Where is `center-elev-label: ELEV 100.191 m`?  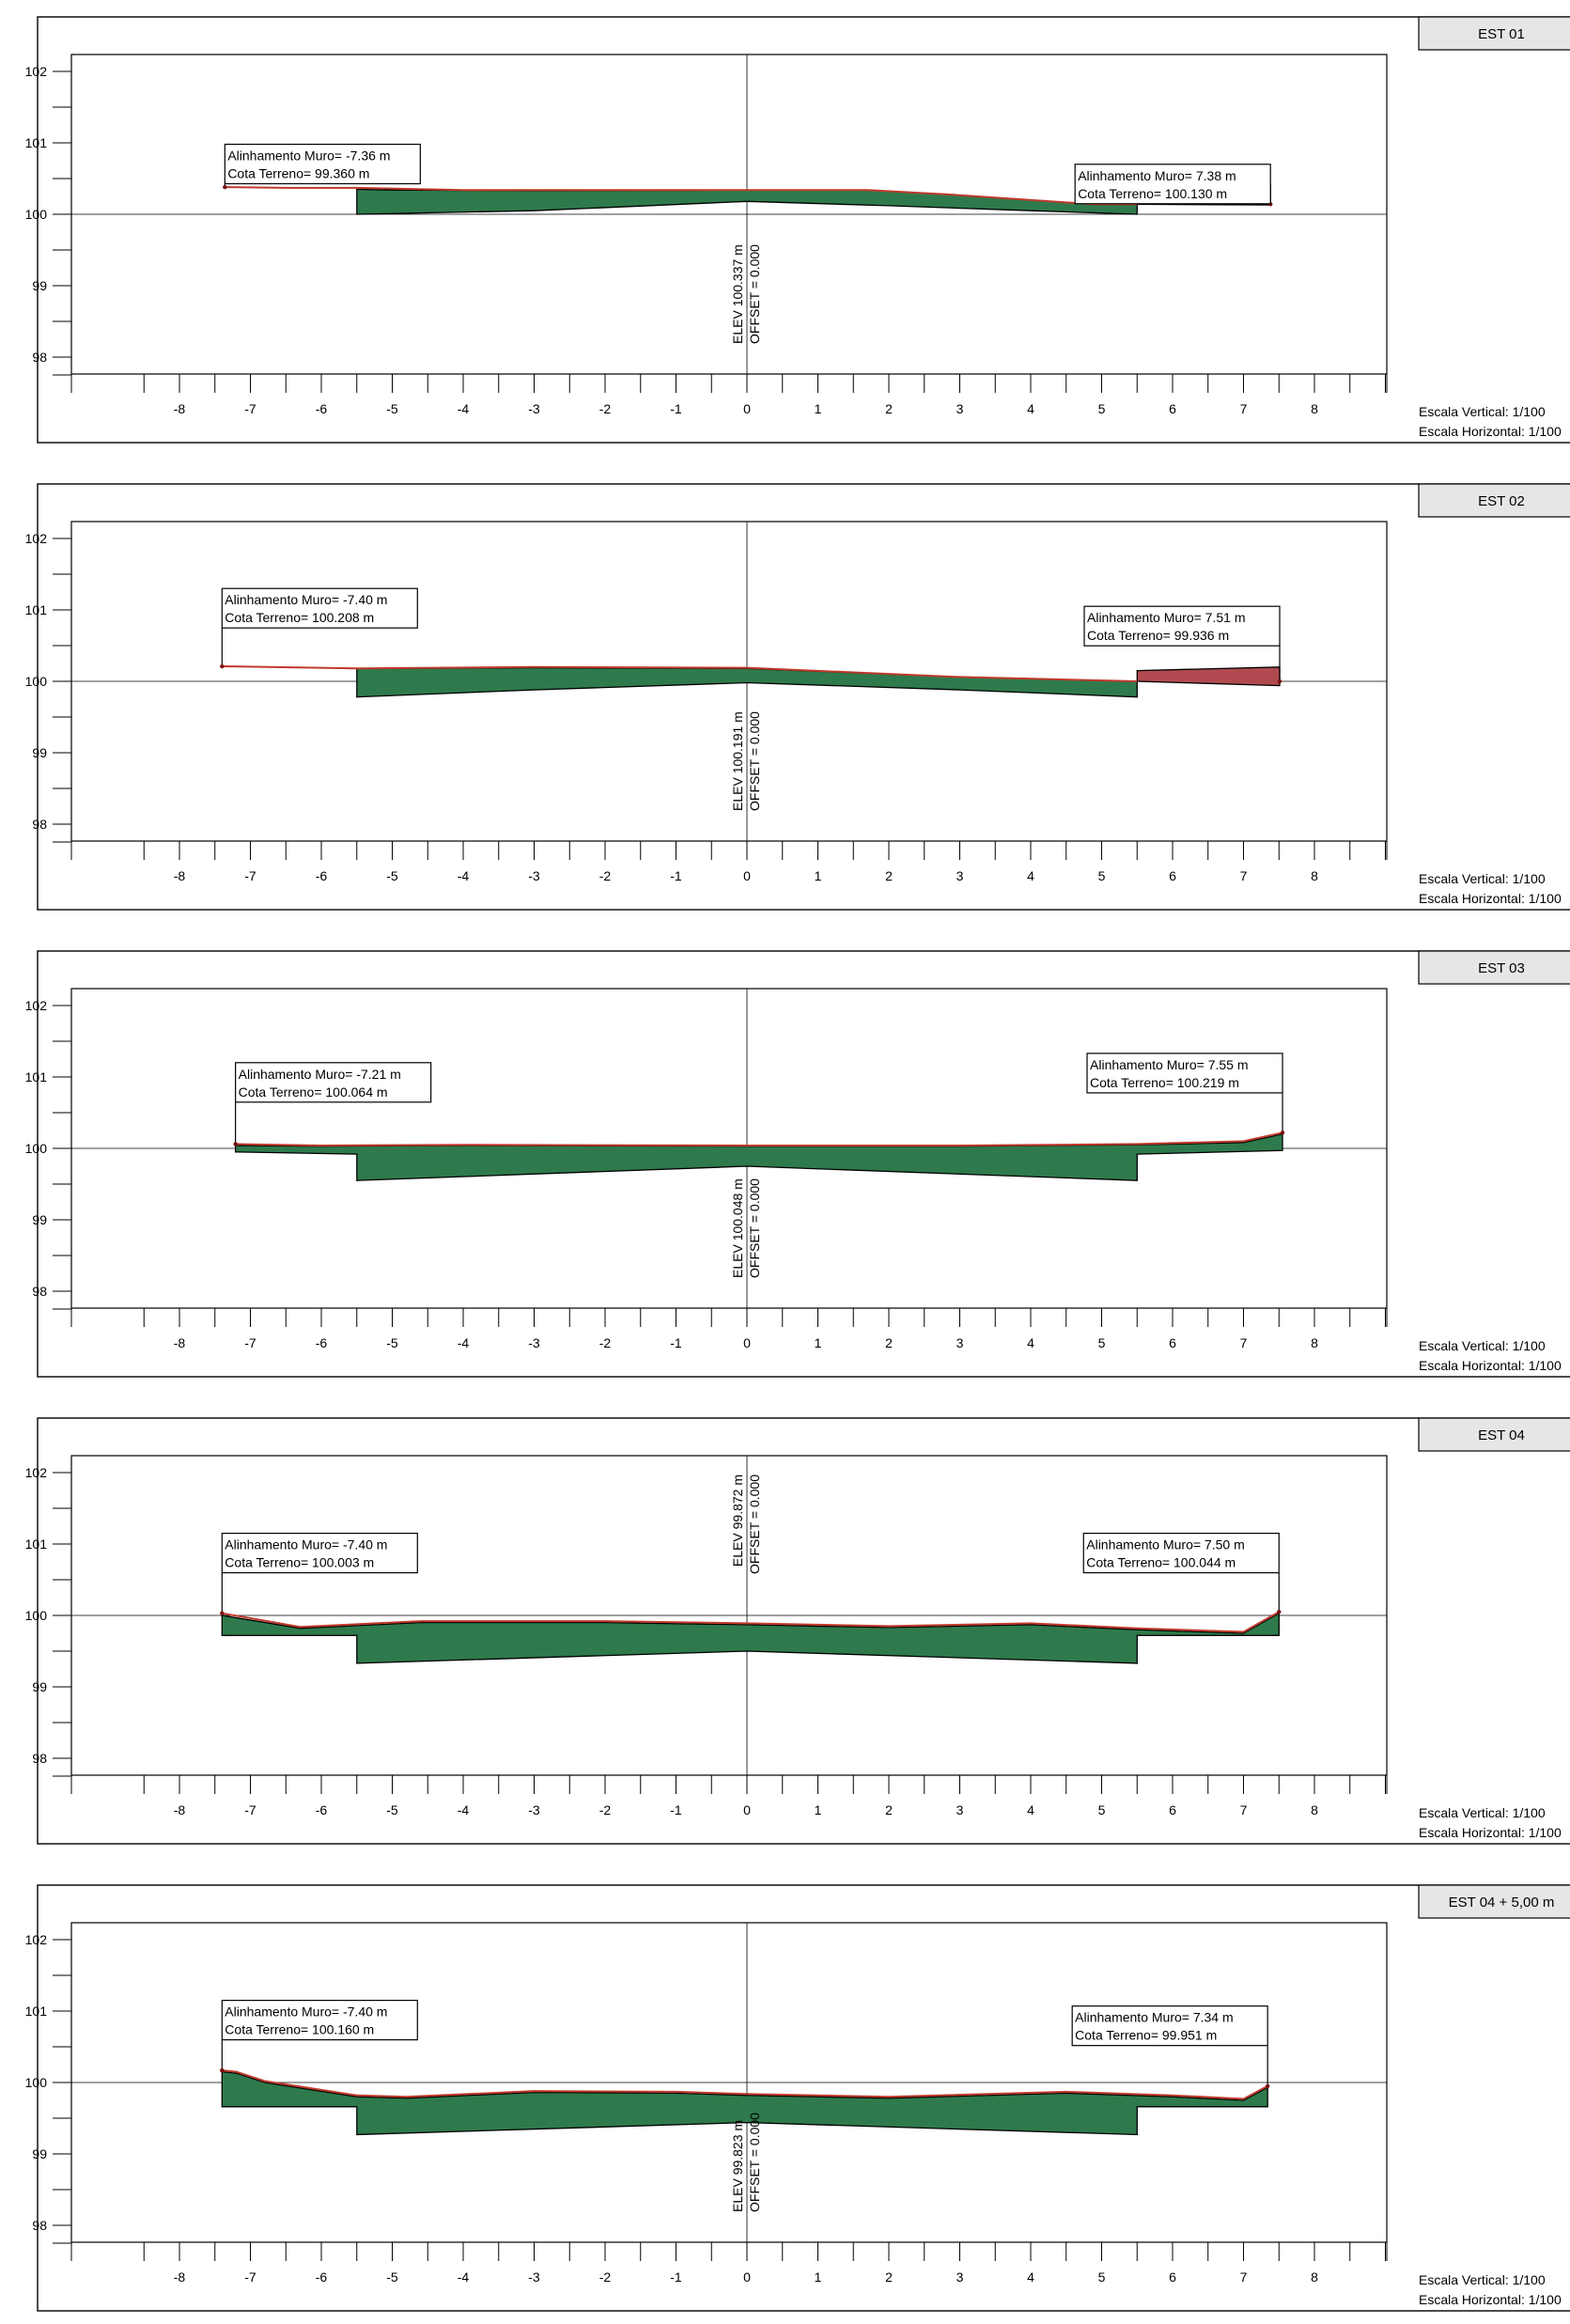 center-elev-label: ELEV 100.191 m is located at coordinates (738, 761).